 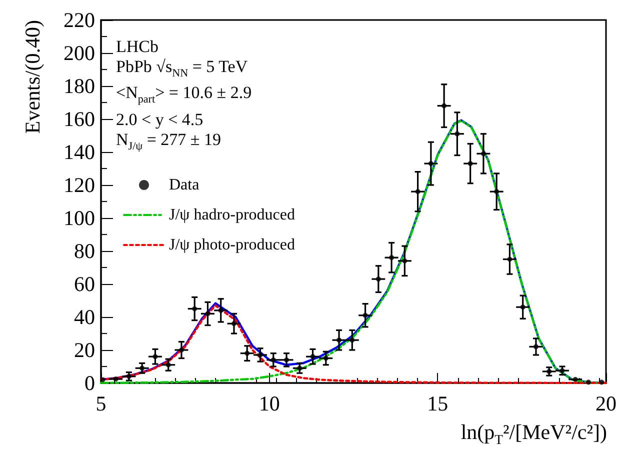 What do you see at coordinates (79, 20) in the screenshot?
I see `y-tick-label: 220` at bounding box center [79, 20].